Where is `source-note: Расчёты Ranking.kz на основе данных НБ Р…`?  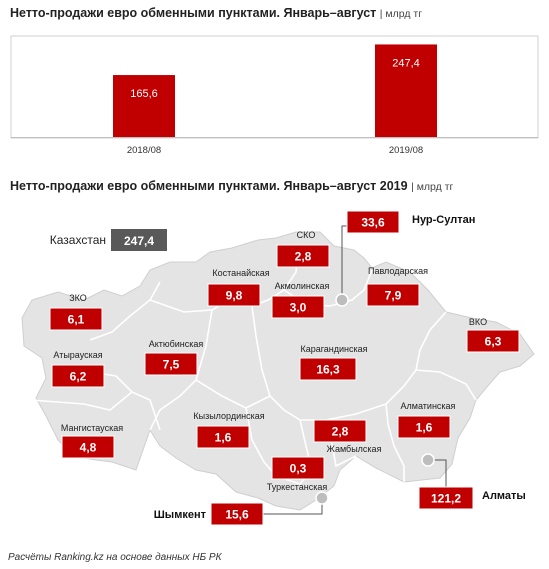 source-note: Расчёты Ranking.kz на основе данных НБ Р… is located at coordinates (115, 557).